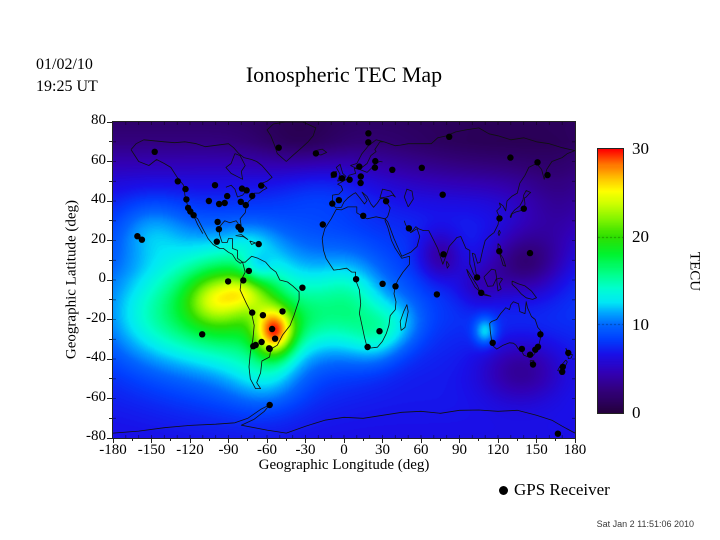 This screenshot has width=720, height=540. Describe the element at coordinates (98, 199) in the screenshot. I see `y-tick-label: 40` at that location.